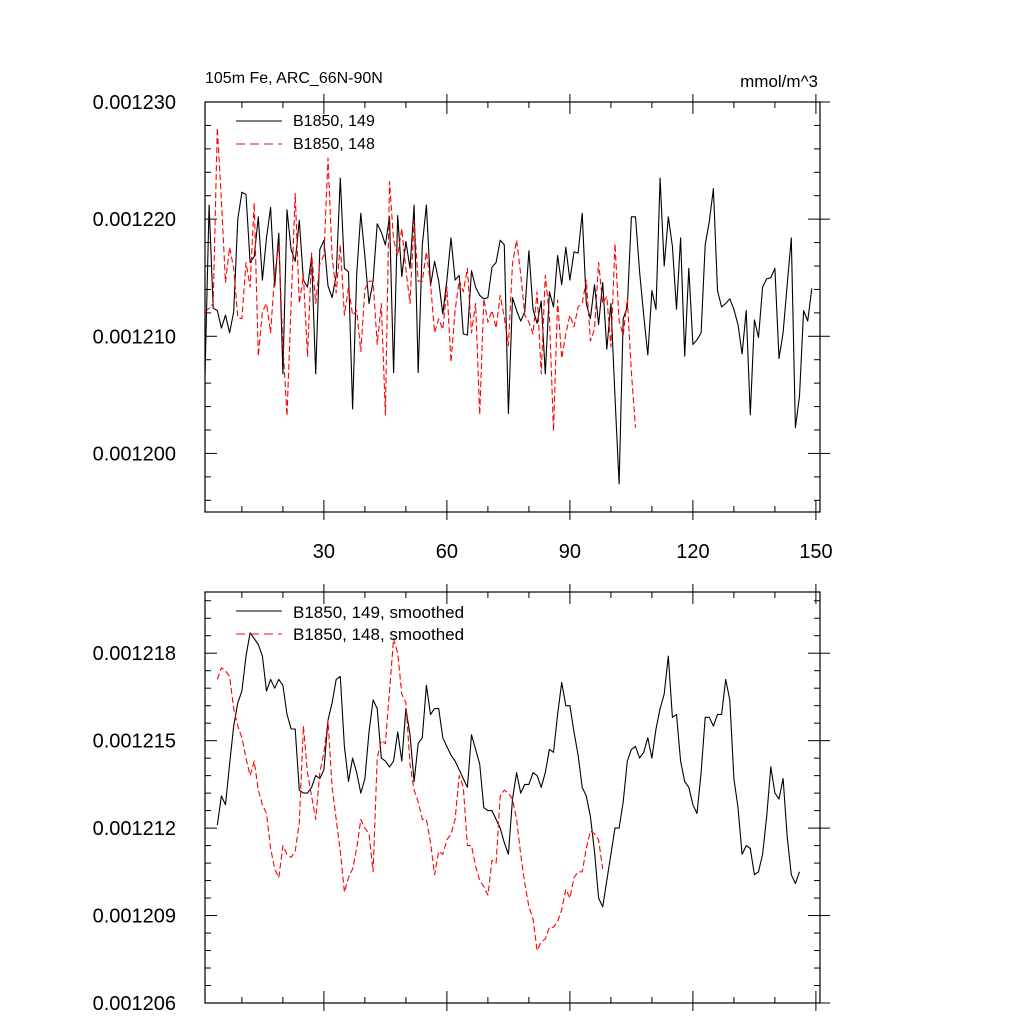 This screenshot has width=1024, height=1024. What do you see at coordinates (134, 654) in the screenshot?
I see `y-tick-label: 0.001218` at bounding box center [134, 654].